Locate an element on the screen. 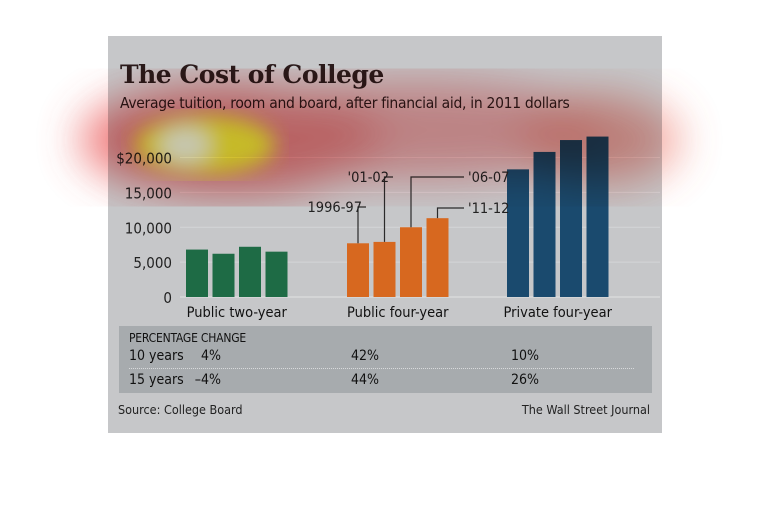 This screenshot has height=528, width=770. cell-public-four-year: 44% is located at coordinates (365, 380).